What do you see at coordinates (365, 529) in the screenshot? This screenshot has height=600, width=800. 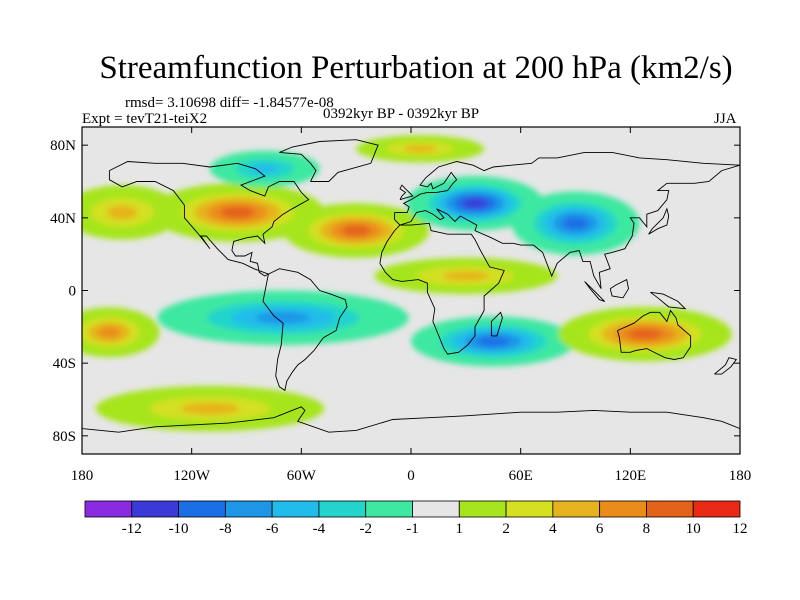 I see `colorbar-label: -2` at bounding box center [365, 529].